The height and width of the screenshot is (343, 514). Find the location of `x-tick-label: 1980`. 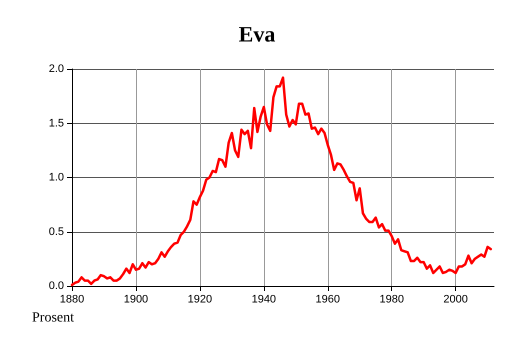

x-tick-label: 1980 is located at coordinates (391, 300).